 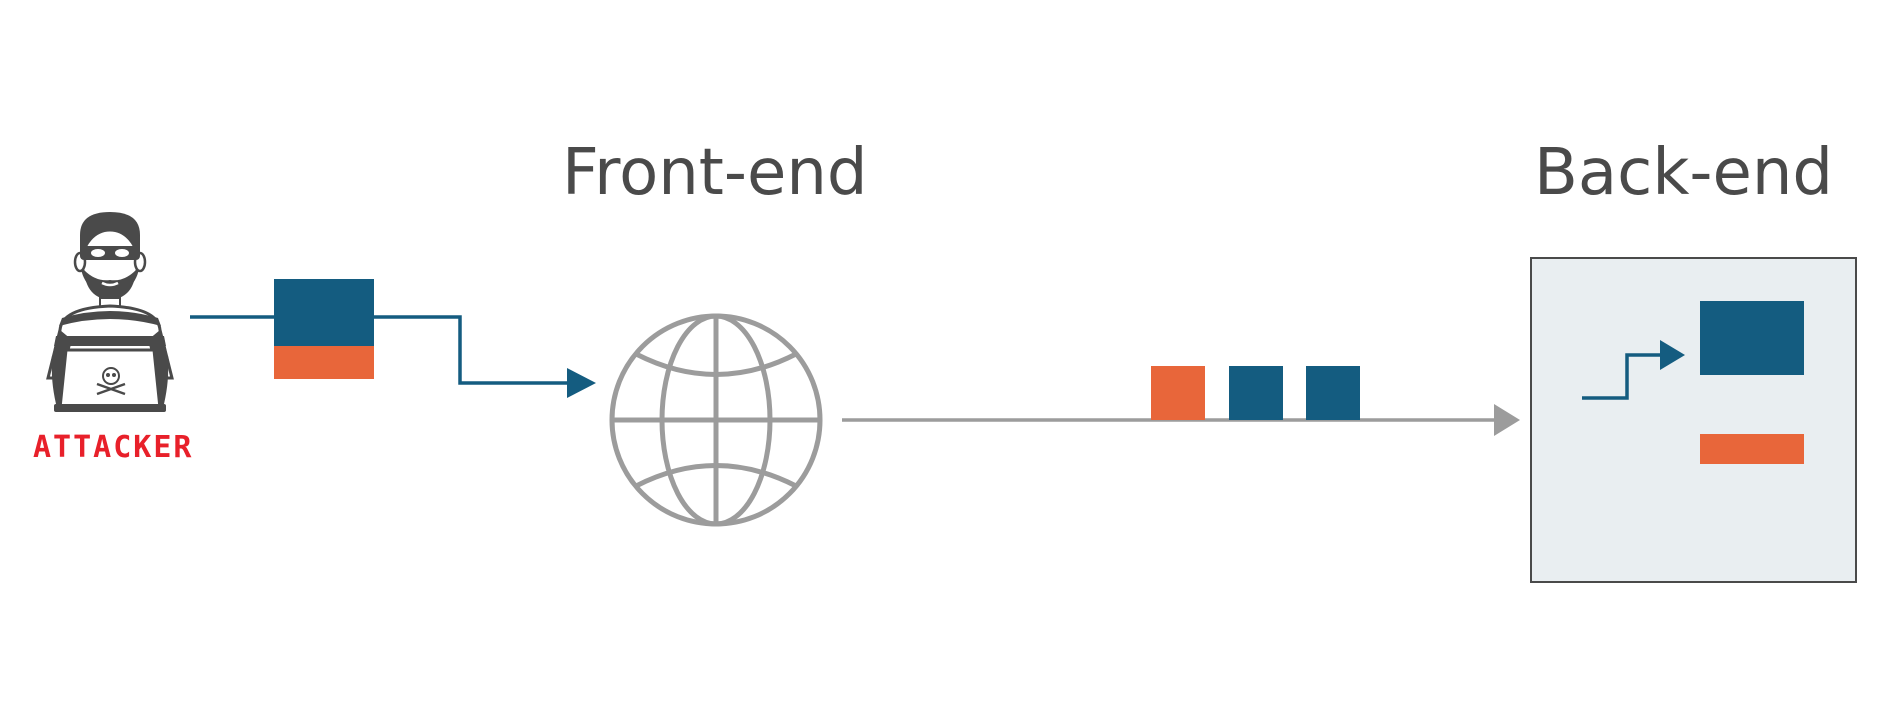 What do you see at coordinates (1752, 338) in the screenshot?
I see `backend-primary-block` at bounding box center [1752, 338].